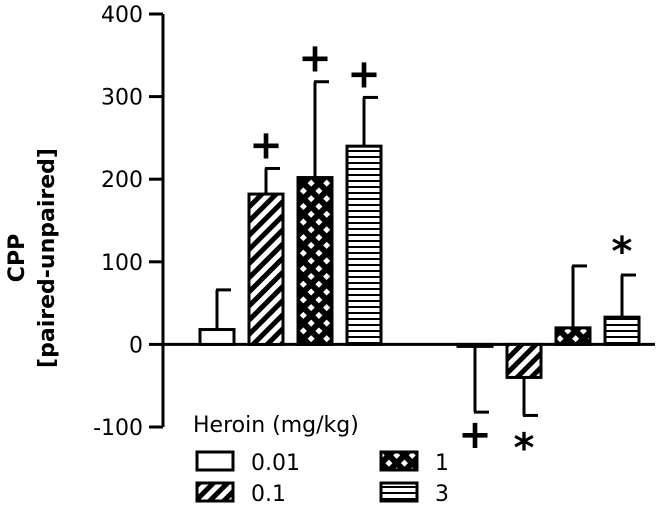 This screenshot has height=511, width=661. Describe the element at coordinates (136, 345) in the screenshot. I see `y-tick-label: 0` at that location.